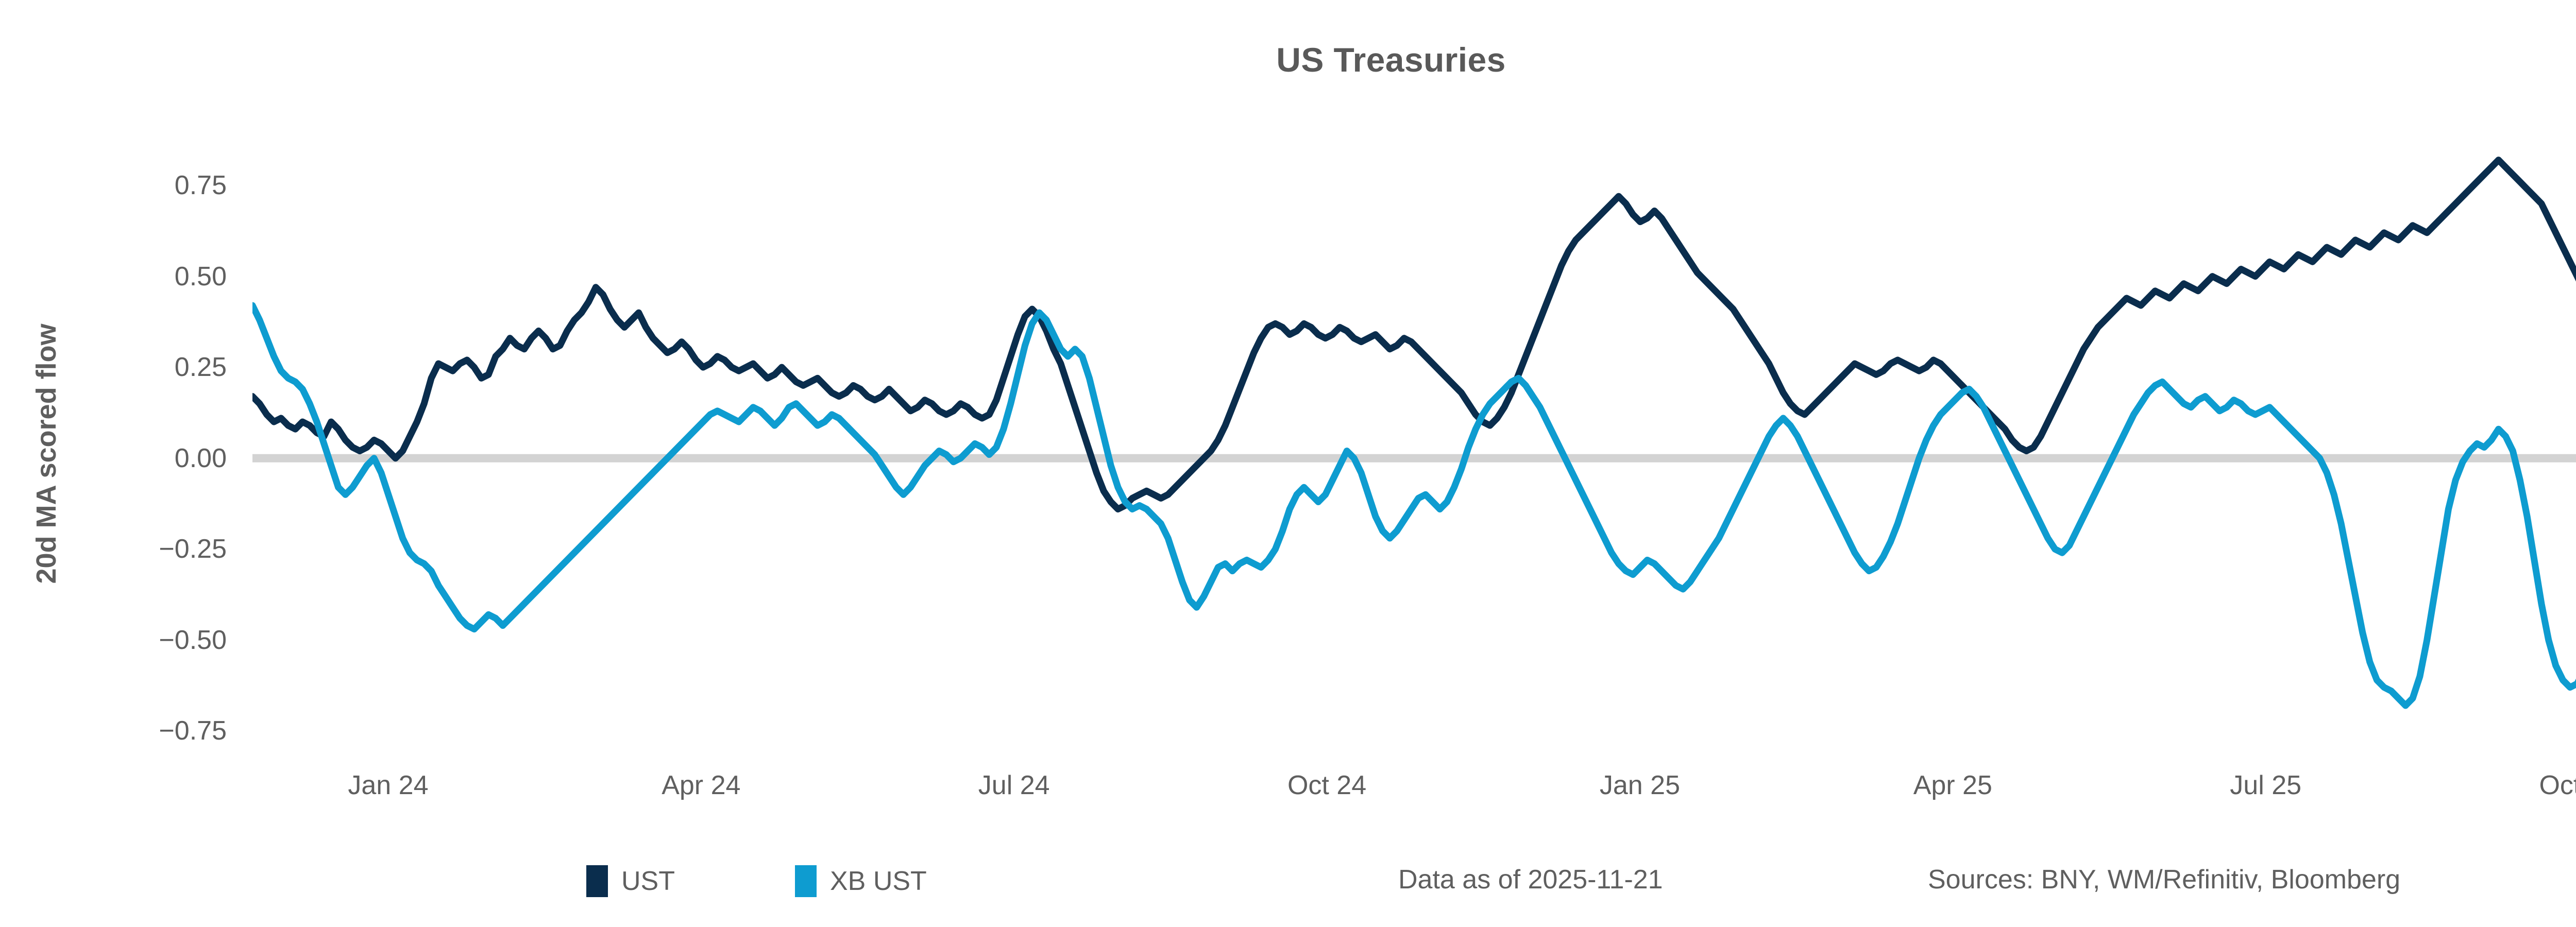 This screenshot has height=927, width=2576. Describe the element at coordinates (200, 458) in the screenshot. I see `y-axis-tick-label: 0.00` at that location.